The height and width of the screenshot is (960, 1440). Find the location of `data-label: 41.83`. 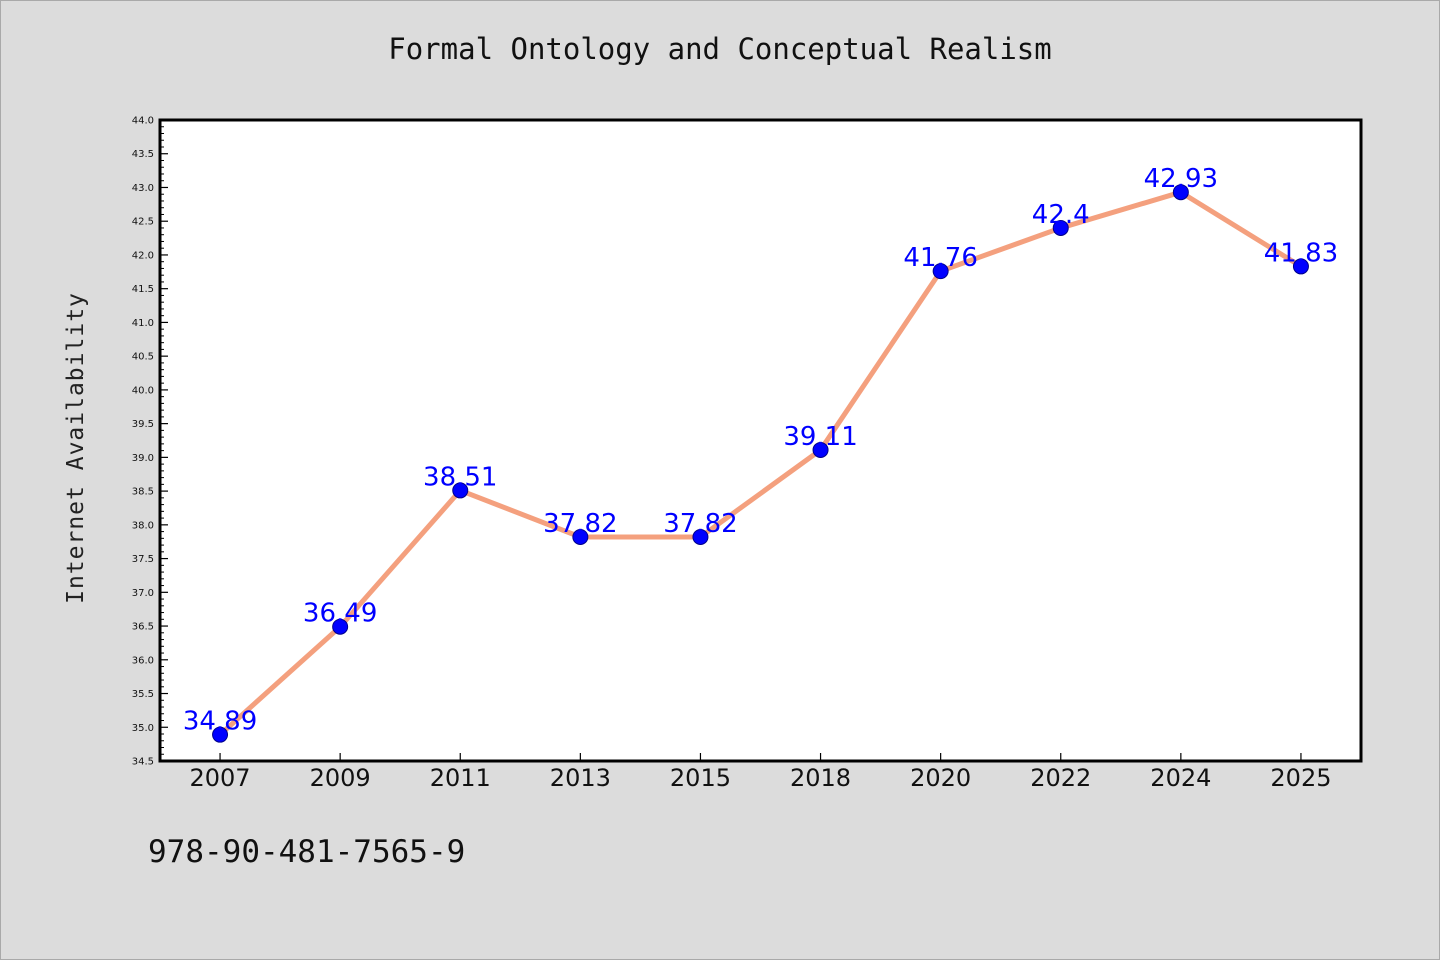

data-label: 41.83 is located at coordinates (1301, 253).